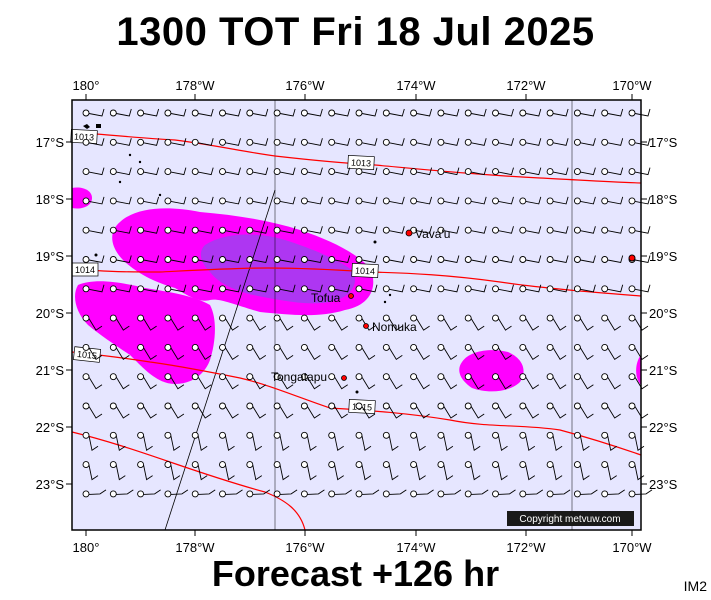  I want to click on lat-labels-left: 17°S 18°S 19°S 20°S 21°S 22°S 23°S, so click(50, 313).